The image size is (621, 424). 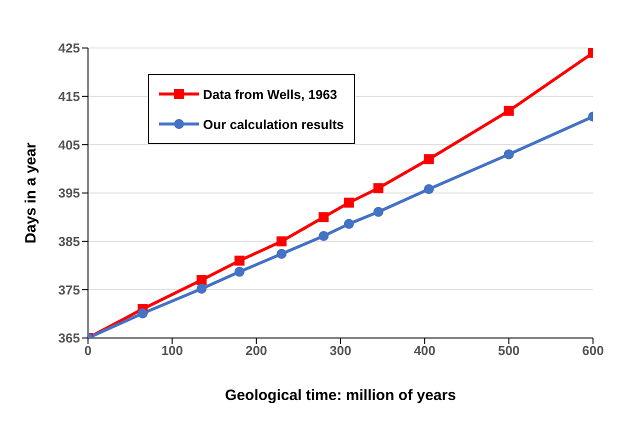 What do you see at coordinates (341, 350) in the screenshot?
I see `x-tick-label: 300` at bounding box center [341, 350].